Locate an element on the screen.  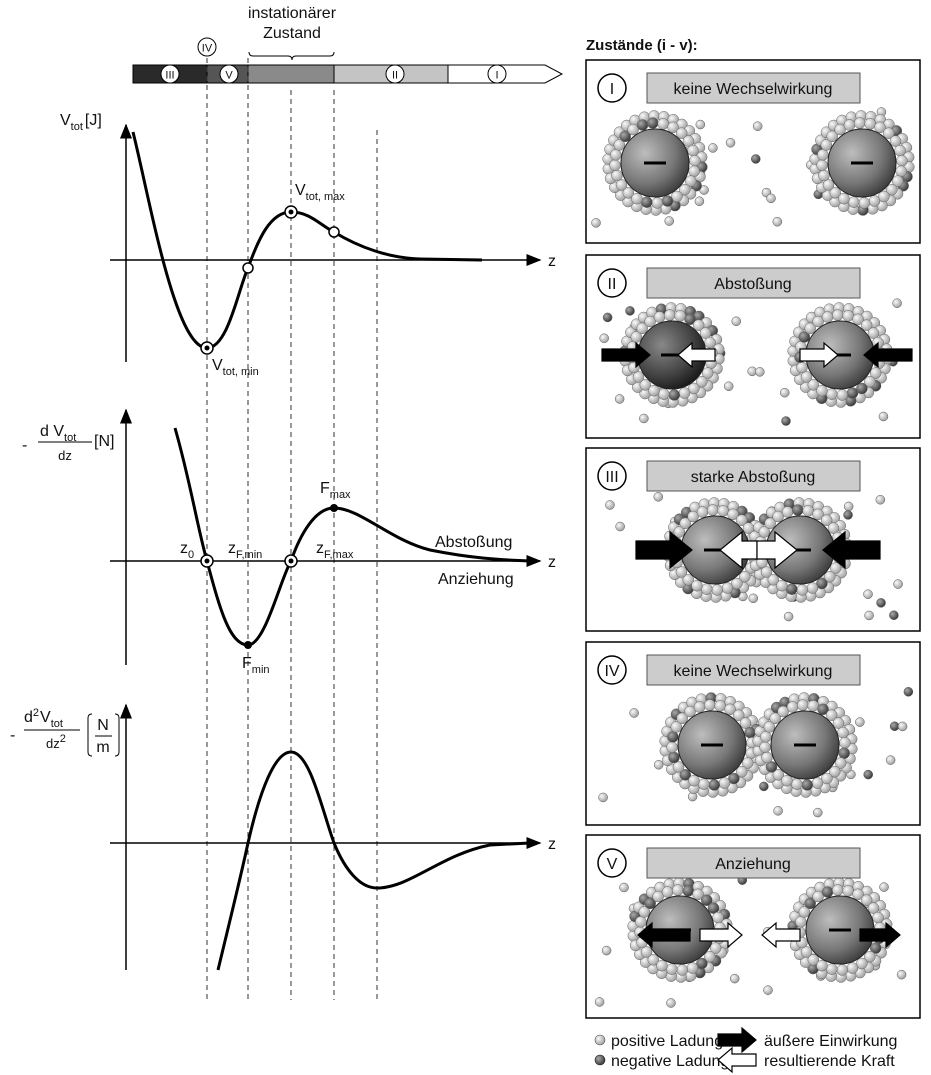
x-label: z is located at coordinates (552, 844).